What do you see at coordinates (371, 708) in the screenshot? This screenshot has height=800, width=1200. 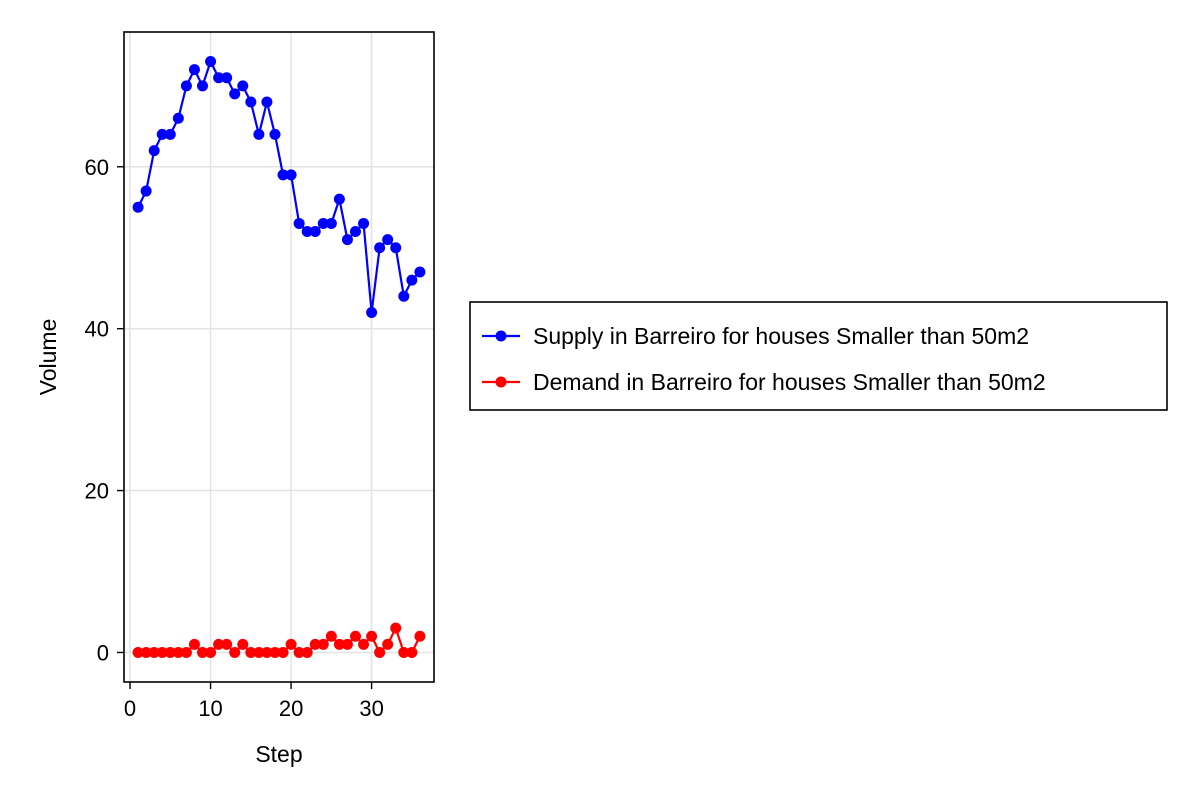 I see `x-tick-label: 30` at bounding box center [371, 708].